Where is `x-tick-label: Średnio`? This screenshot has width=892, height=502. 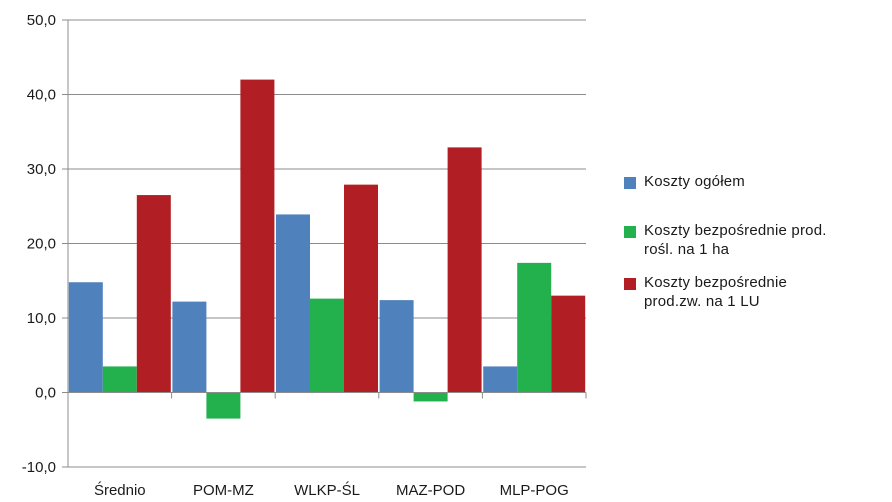 x-tick-label: Średnio is located at coordinates (120, 490).